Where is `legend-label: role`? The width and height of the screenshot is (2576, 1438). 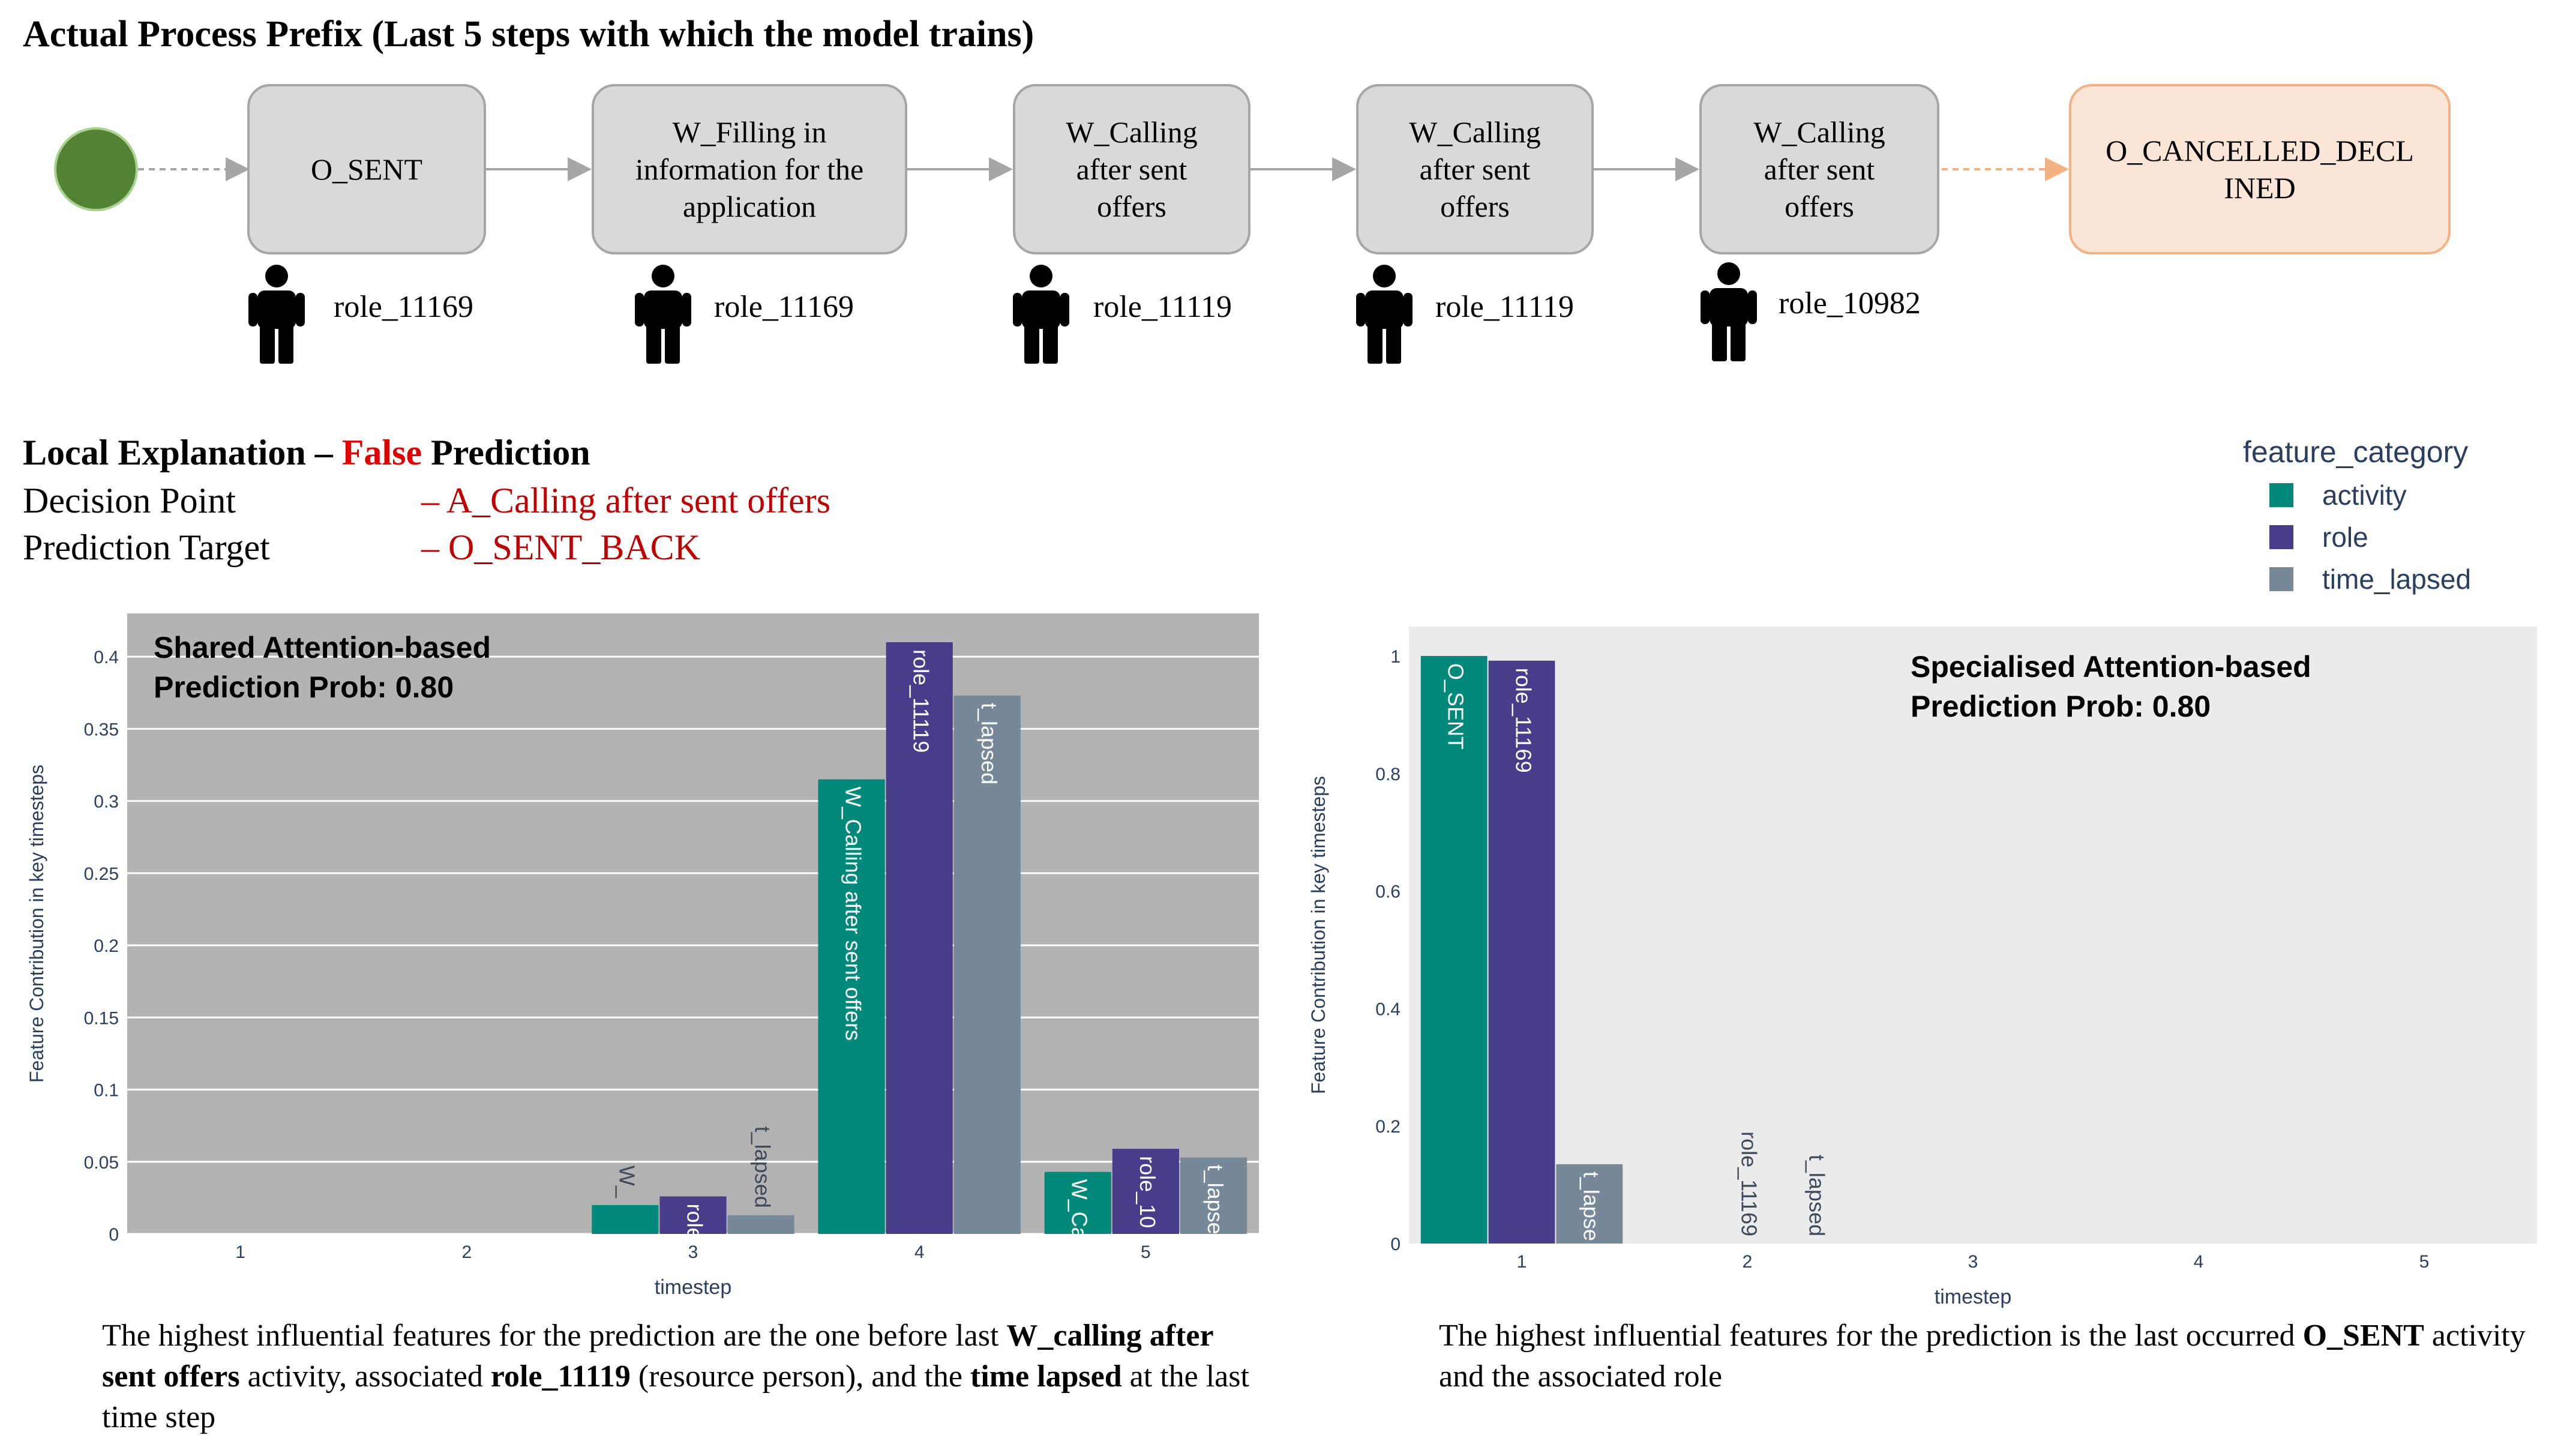
legend-label: role is located at coordinates (2345, 537).